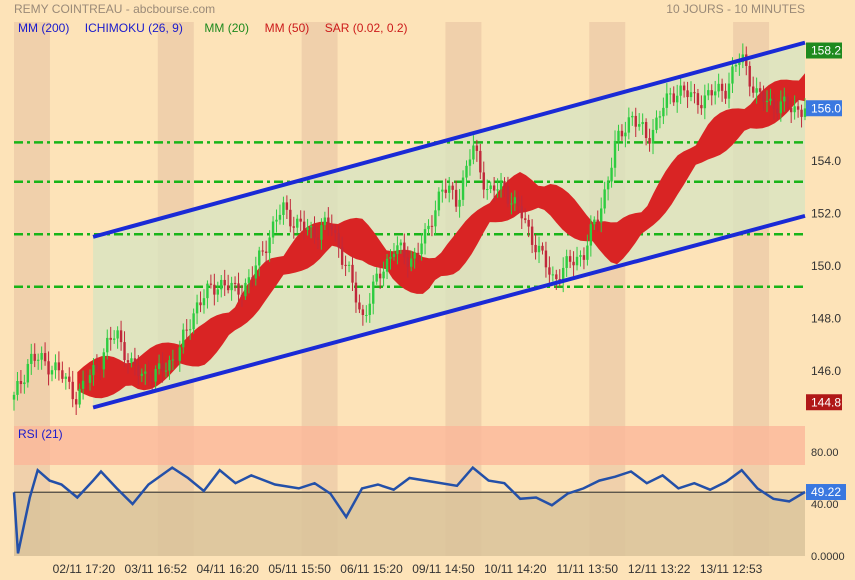  I want to click on legend-entry: MM (50), so click(287, 28).